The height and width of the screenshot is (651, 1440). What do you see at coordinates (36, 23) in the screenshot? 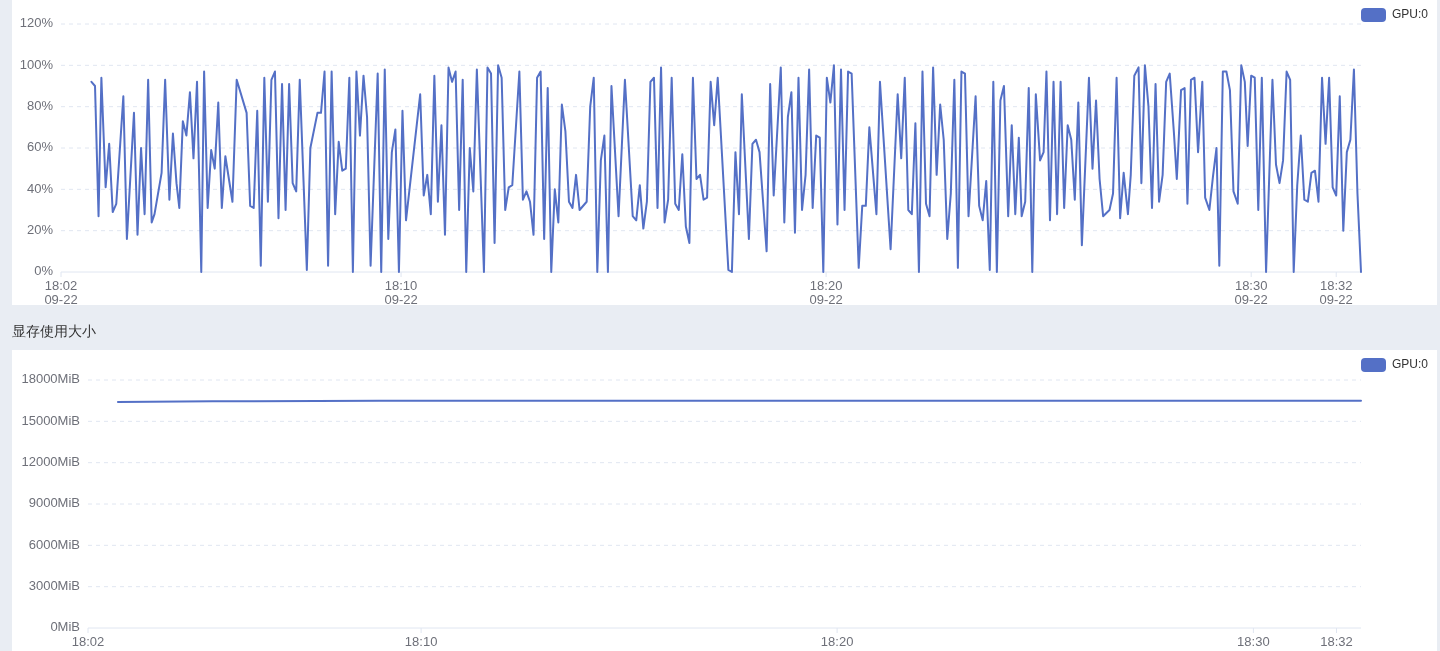
I see `y-tick-label: 120%` at bounding box center [36, 23].